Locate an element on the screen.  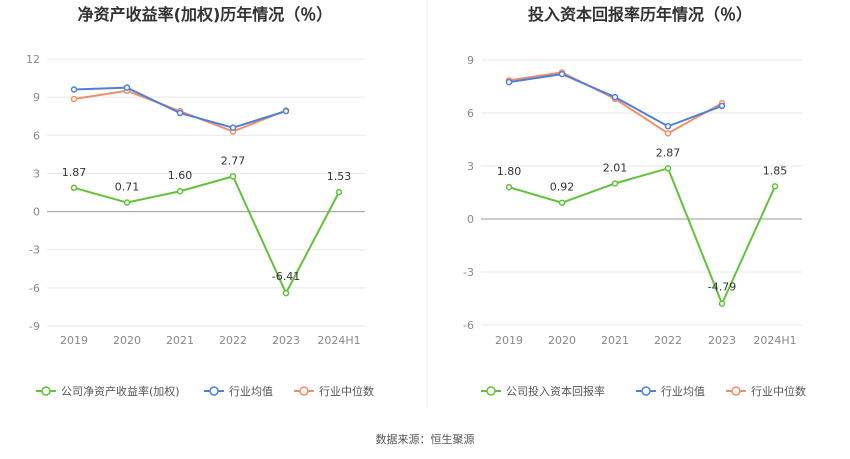
chart-title: 净资产收益率(加权)历年情况（％） is located at coordinates (205, 14).